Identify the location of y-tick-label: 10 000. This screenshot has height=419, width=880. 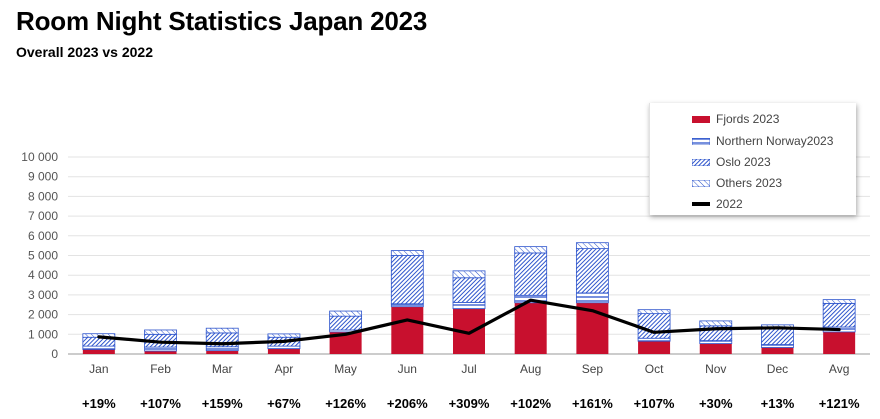
(39, 157).